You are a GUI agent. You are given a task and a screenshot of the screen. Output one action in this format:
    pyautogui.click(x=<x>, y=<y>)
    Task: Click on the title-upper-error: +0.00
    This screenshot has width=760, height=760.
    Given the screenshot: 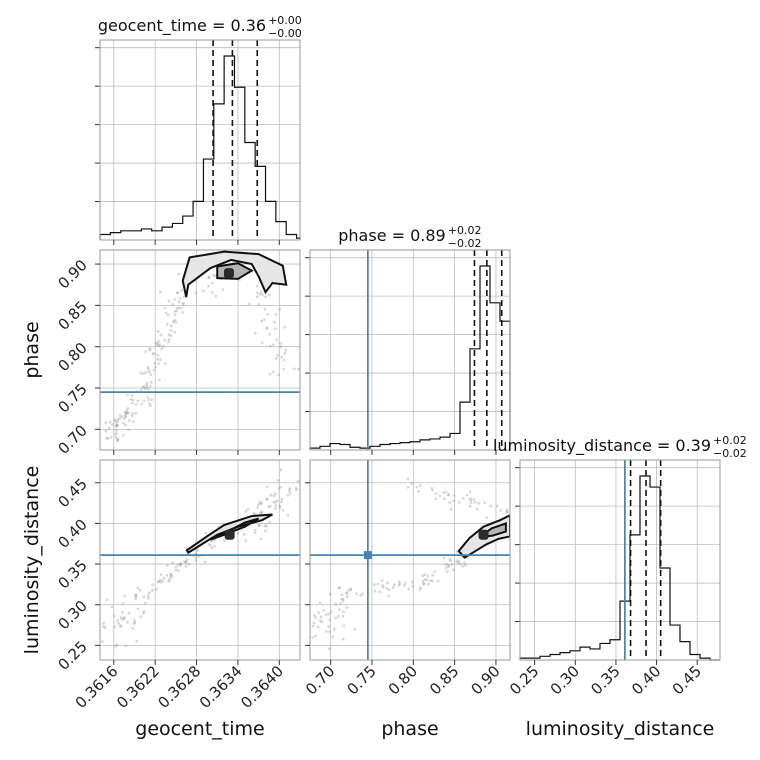 What is the action you would take?
    pyautogui.click(x=285, y=20)
    